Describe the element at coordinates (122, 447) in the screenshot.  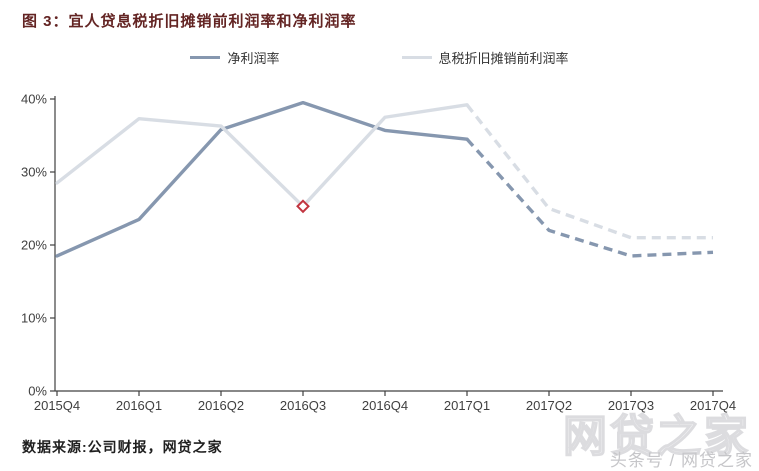
I see `data-source-note: 数据来源:公司财报，网贷之家` at that location.